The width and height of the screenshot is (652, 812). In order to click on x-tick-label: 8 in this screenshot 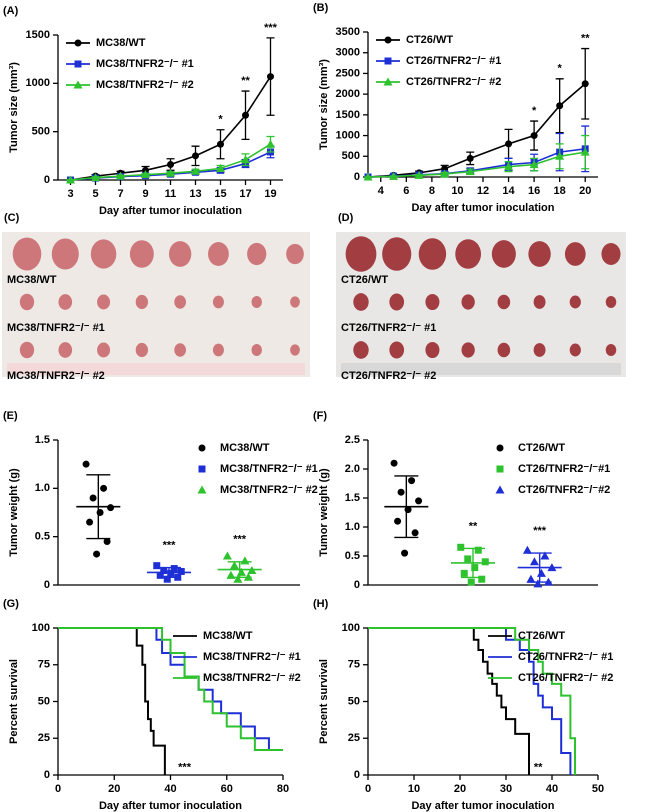, I will do `click(432, 191)`.